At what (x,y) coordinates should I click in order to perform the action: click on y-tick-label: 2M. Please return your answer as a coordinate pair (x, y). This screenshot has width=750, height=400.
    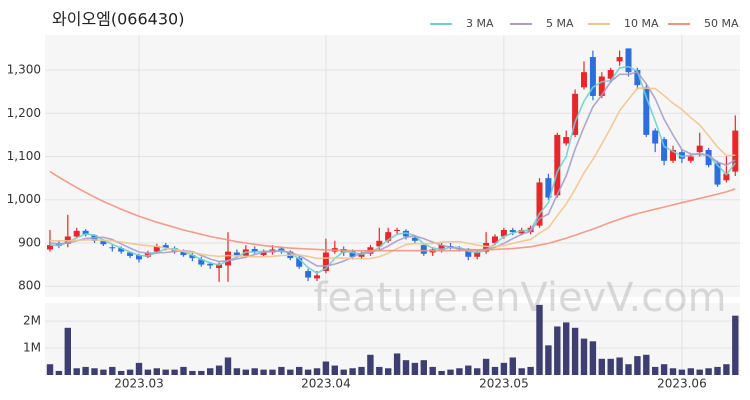
    Looking at the image, I should click on (32, 321).